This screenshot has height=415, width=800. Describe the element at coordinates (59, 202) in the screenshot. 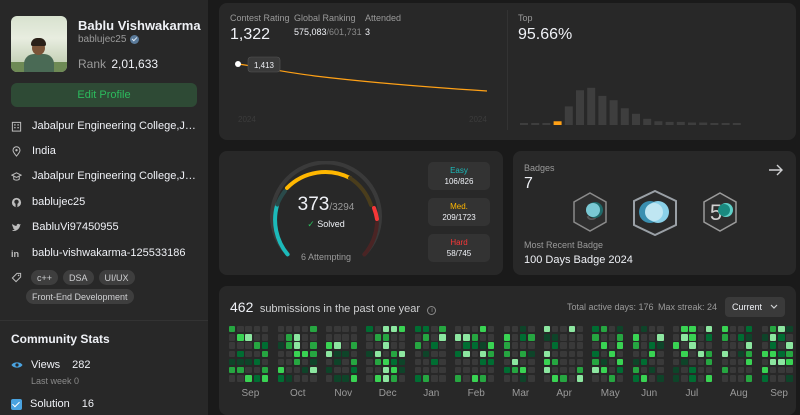

I see `info-github-text: bablujec25` at that location.